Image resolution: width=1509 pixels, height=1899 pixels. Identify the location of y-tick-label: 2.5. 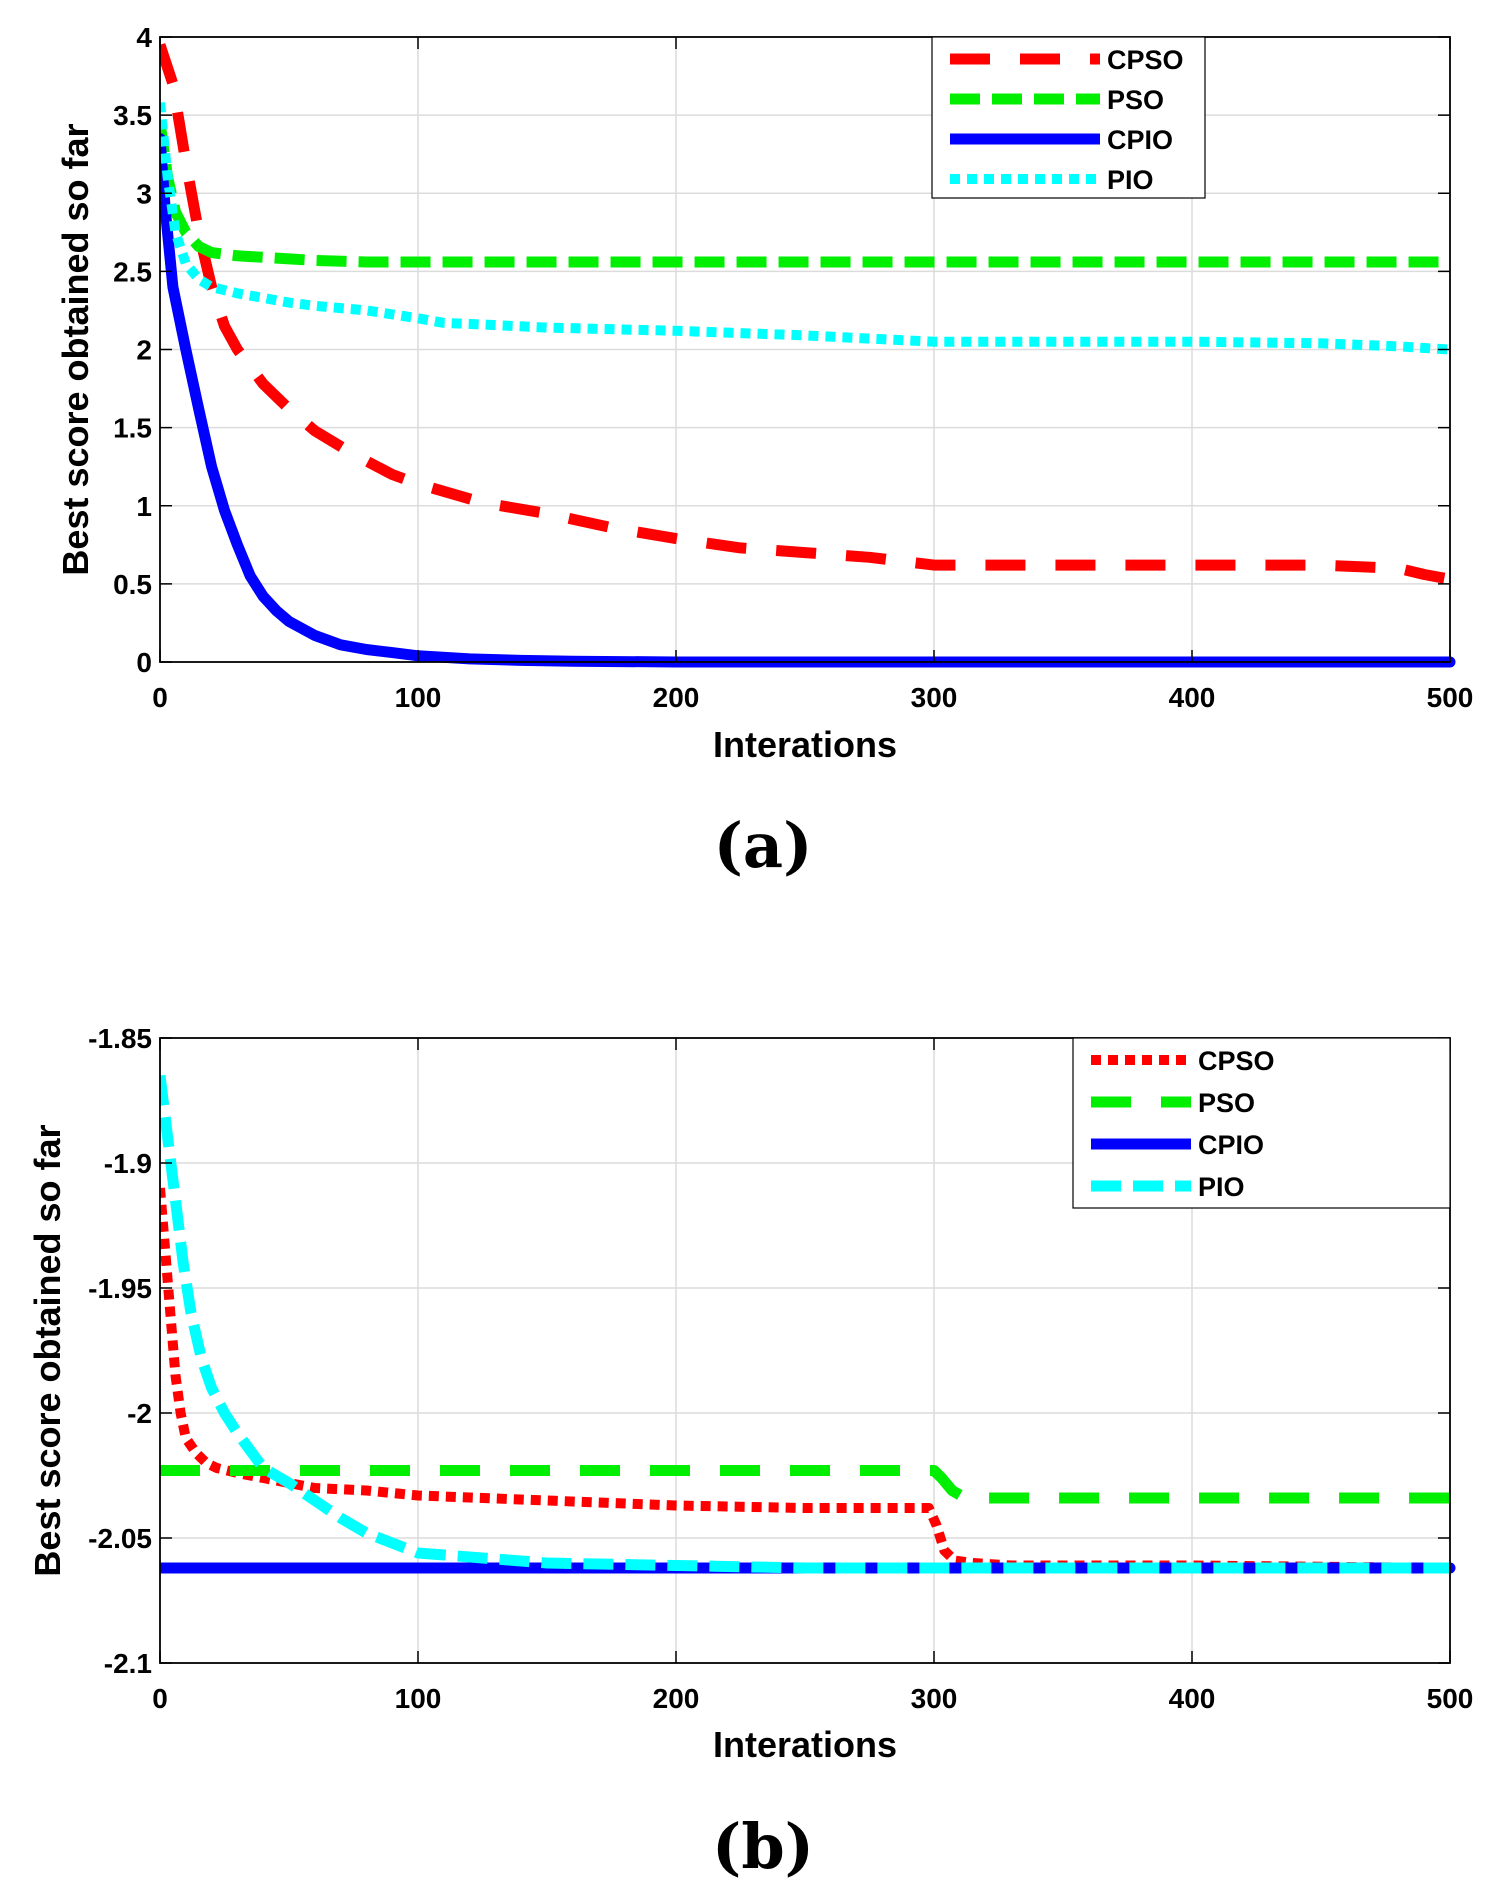
(132, 271).